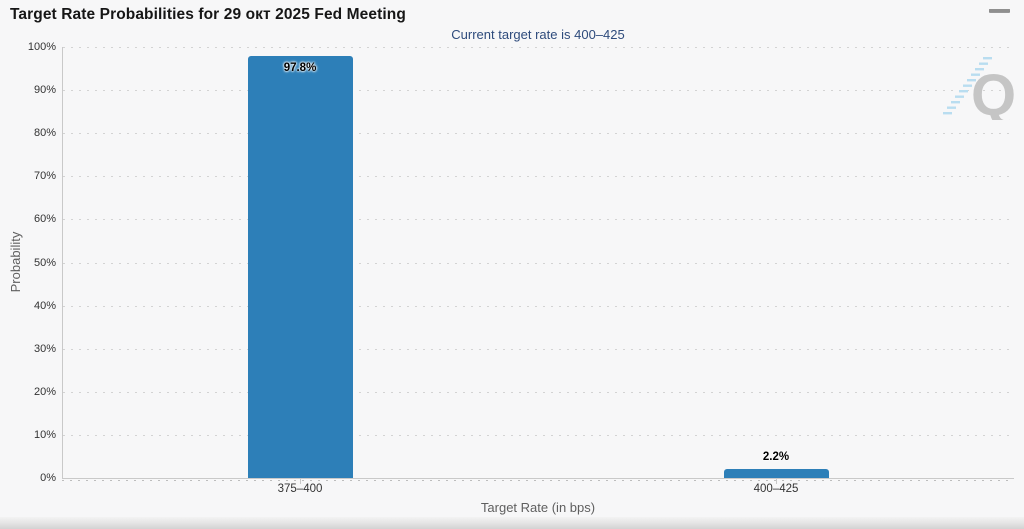  What do you see at coordinates (41, 47) in the screenshot?
I see `y-tick-label: 100%` at bounding box center [41, 47].